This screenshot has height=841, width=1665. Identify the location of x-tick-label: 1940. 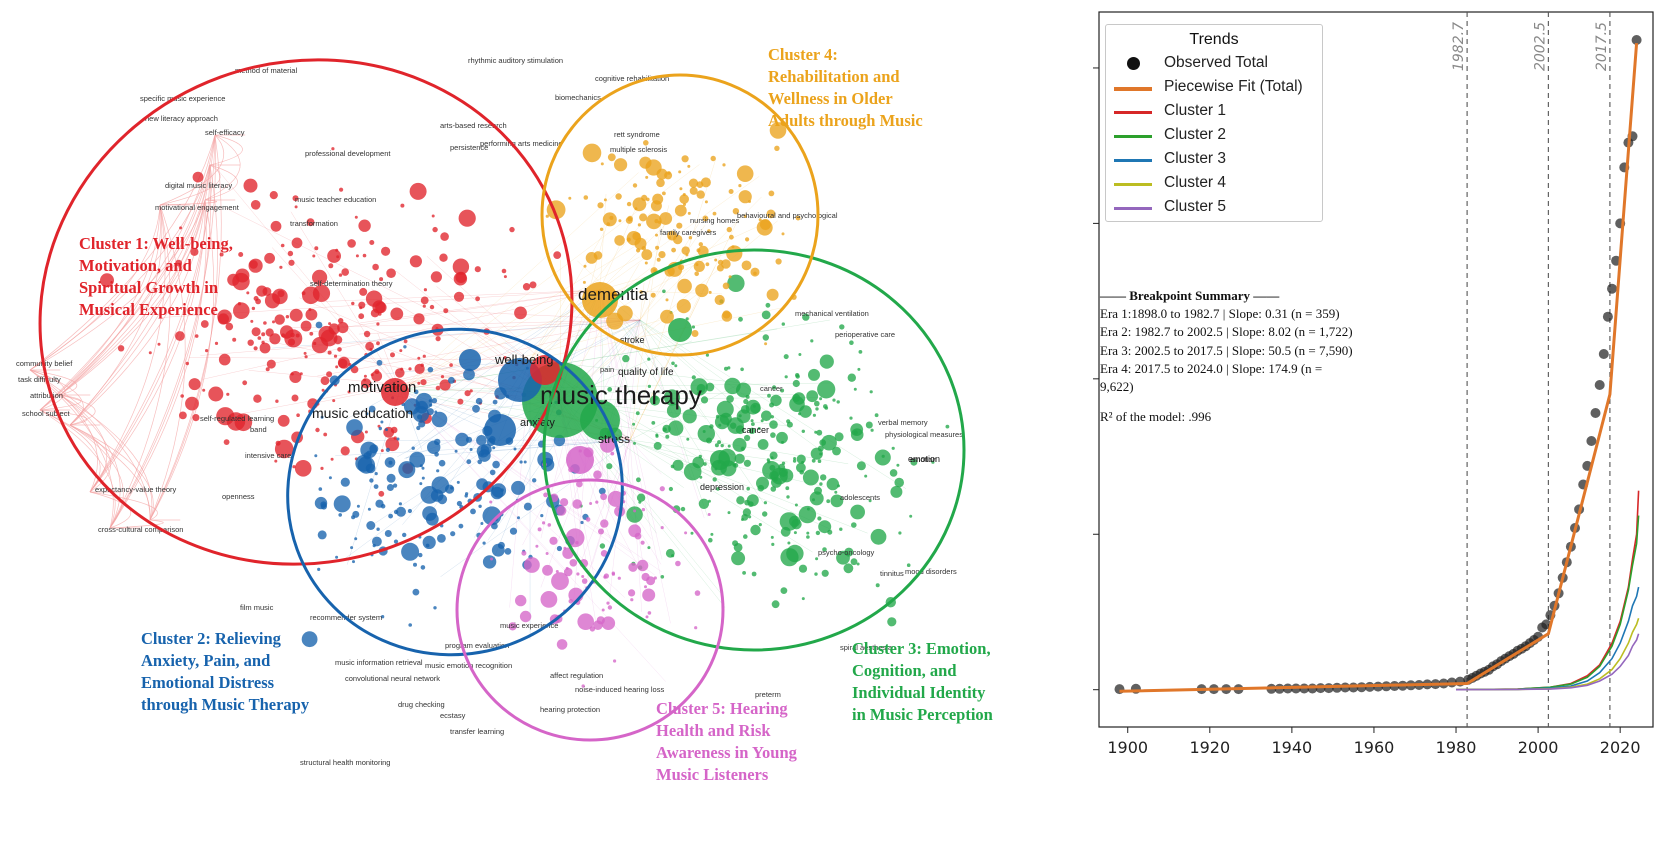
(1292, 747).